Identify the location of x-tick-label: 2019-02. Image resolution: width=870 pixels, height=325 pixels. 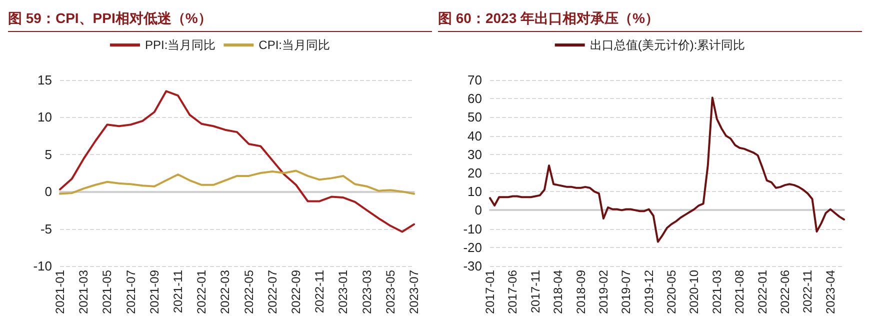
(603, 292).